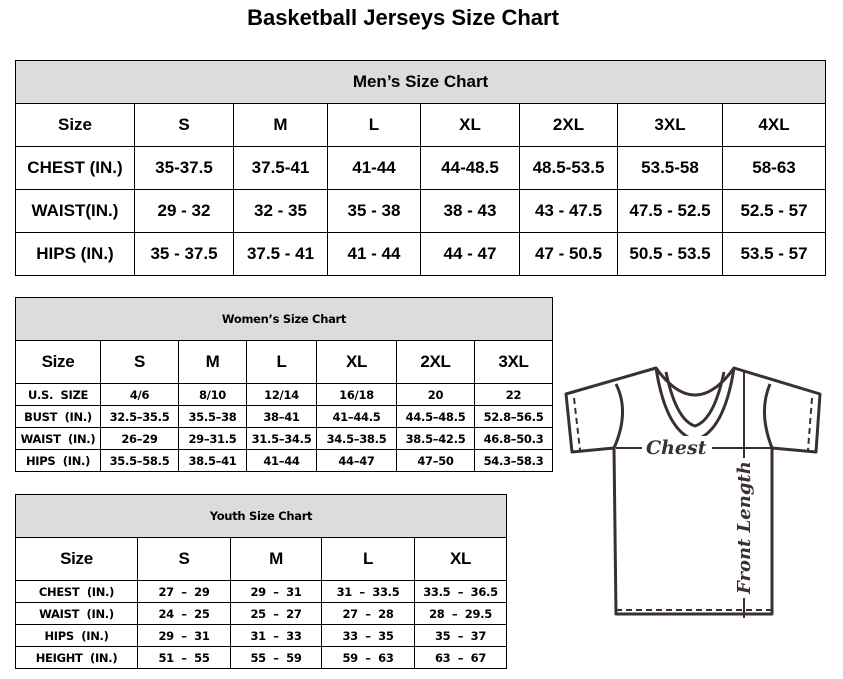 The image size is (843, 679). I want to click on chest-label: Chest, so click(676, 448).